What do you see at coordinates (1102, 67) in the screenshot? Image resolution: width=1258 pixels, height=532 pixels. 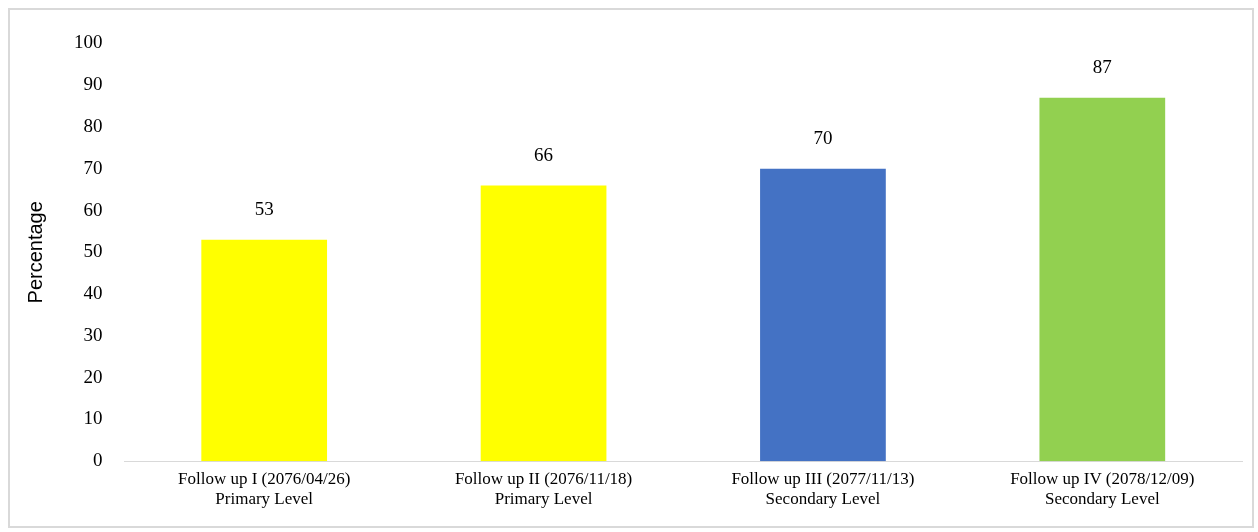 I see `data-label: 87` at bounding box center [1102, 67].